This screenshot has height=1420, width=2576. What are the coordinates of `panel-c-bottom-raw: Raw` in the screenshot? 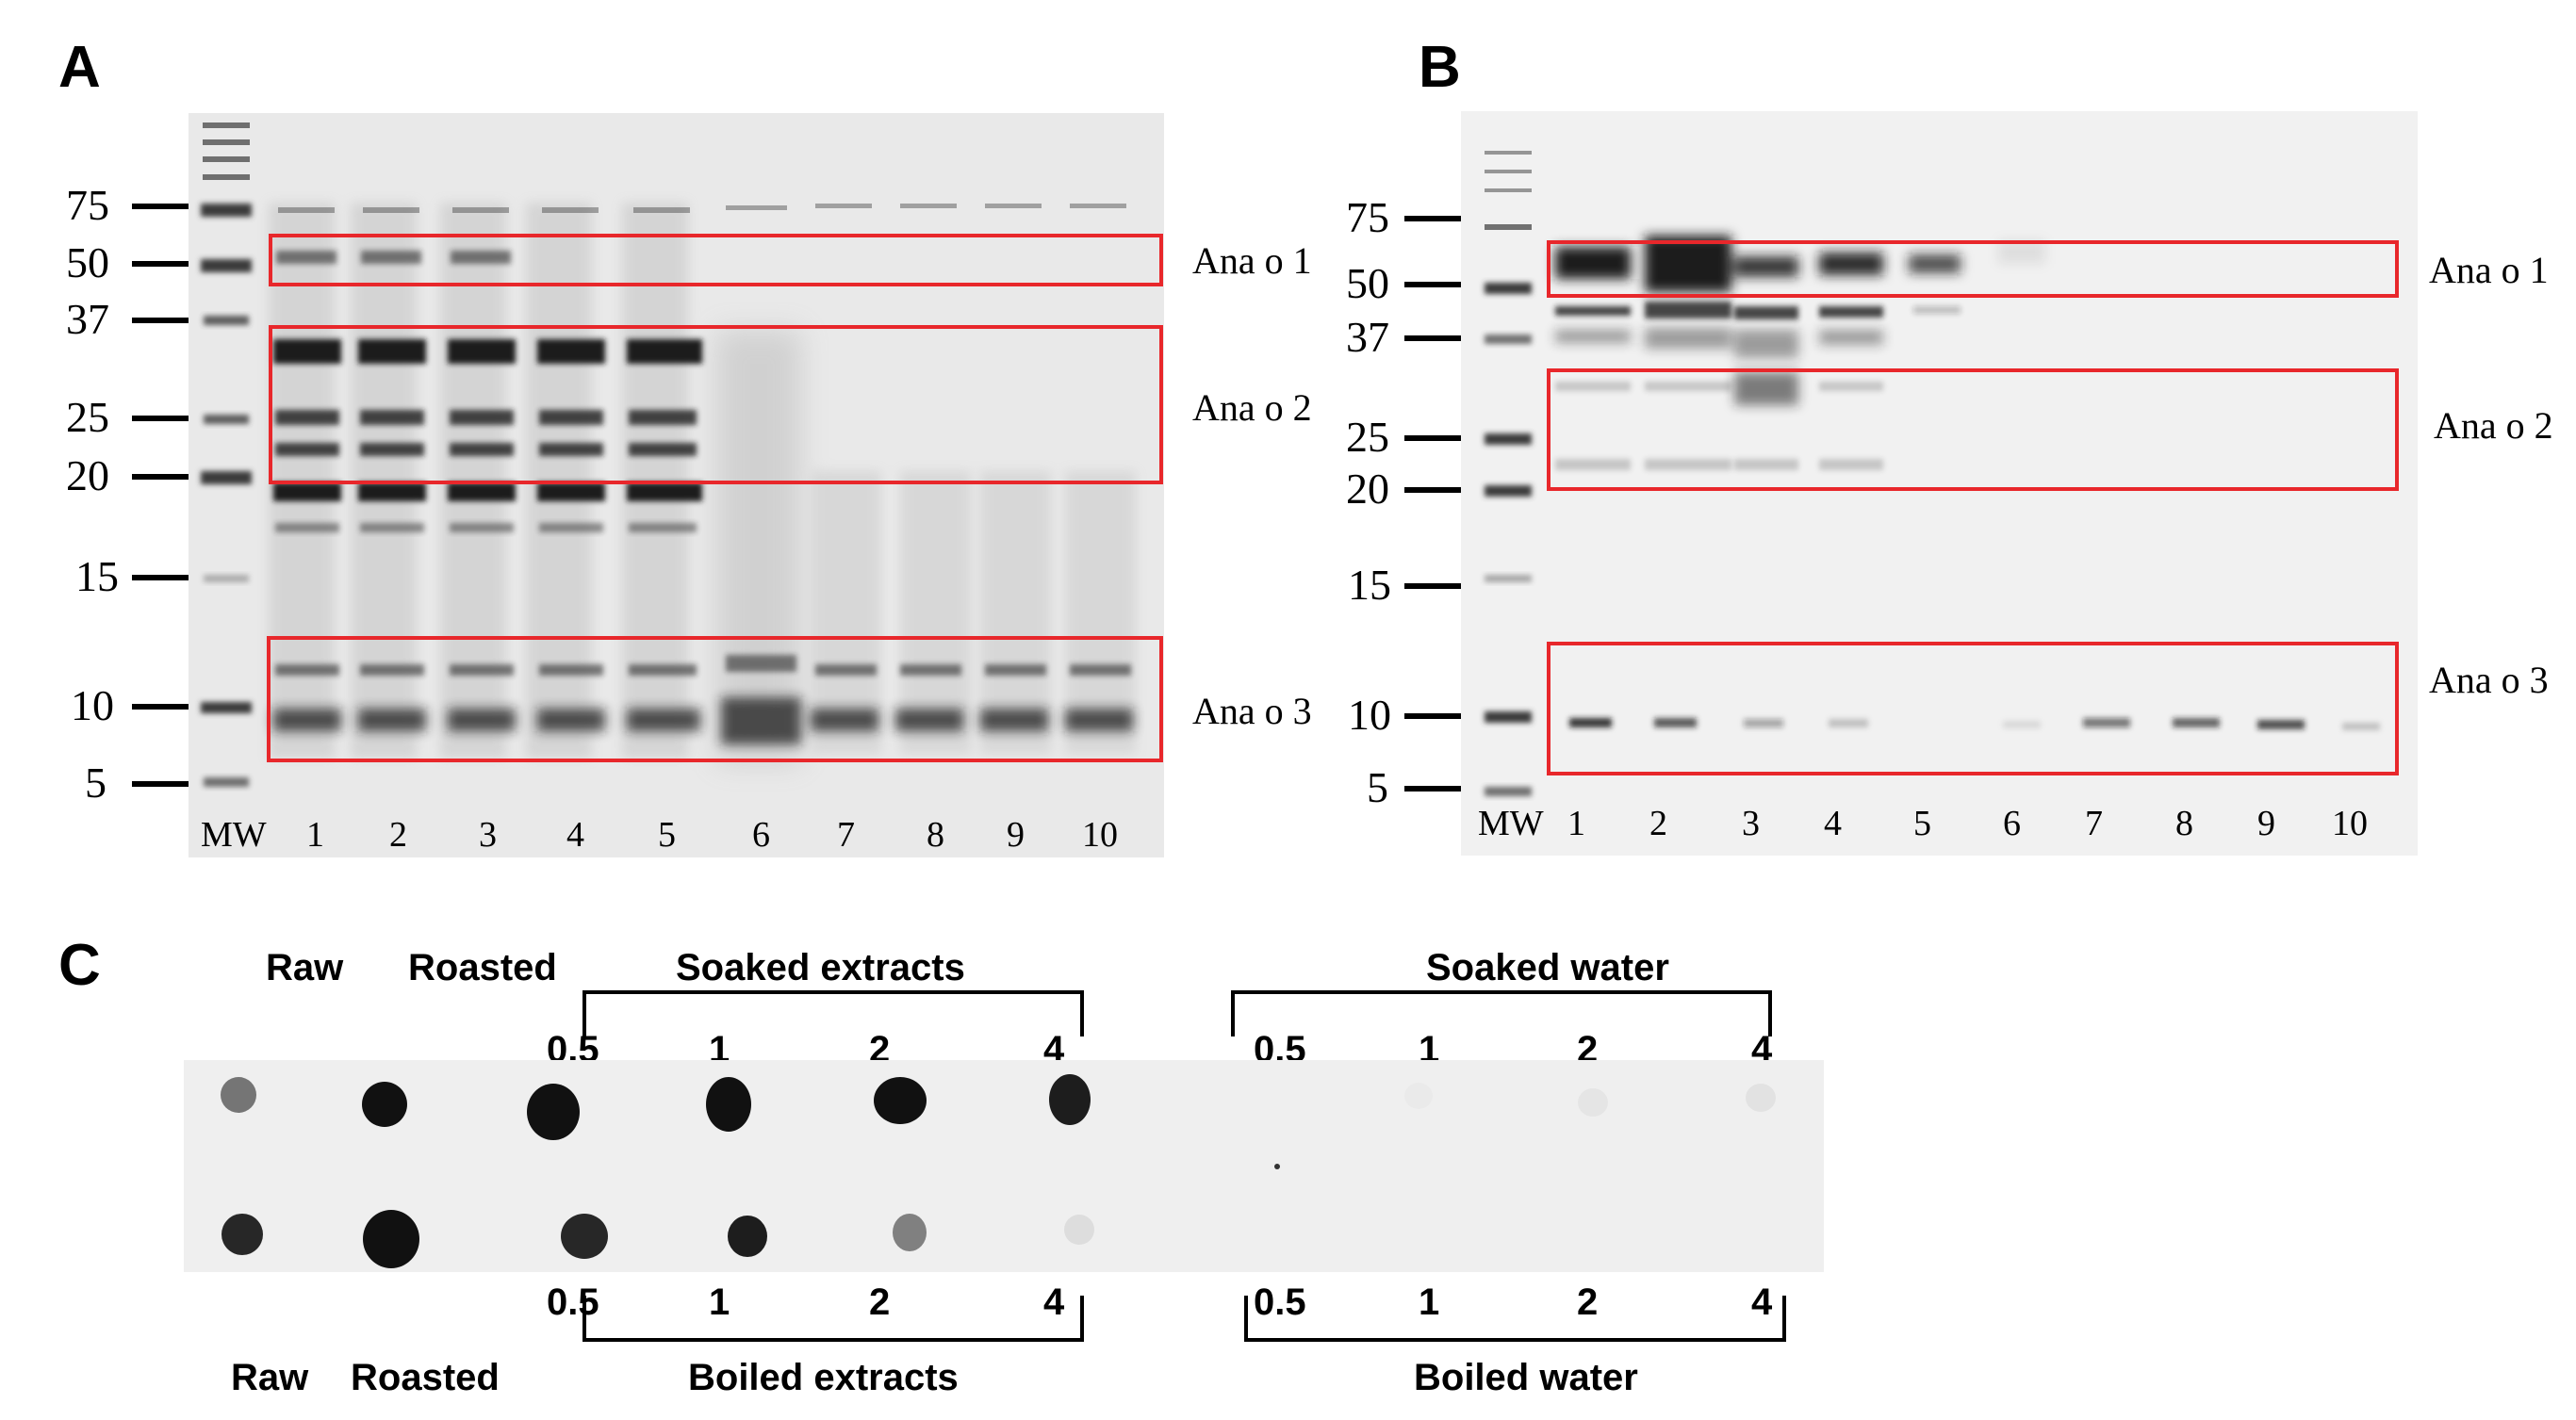 It's located at (270, 1377).